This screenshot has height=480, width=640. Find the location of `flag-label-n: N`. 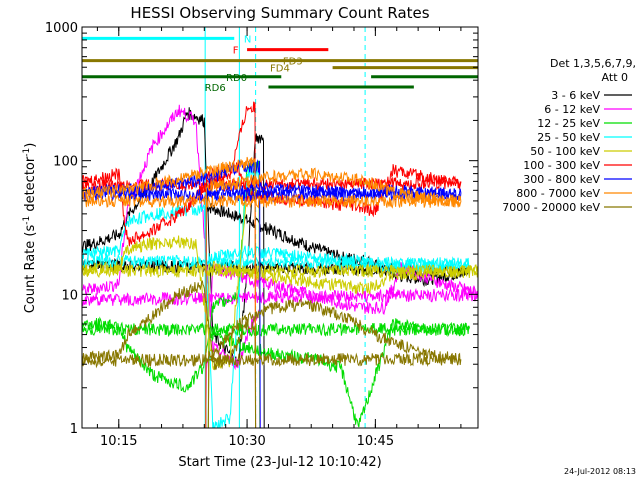

flag-label-n: N is located at coordinates (247, 39).